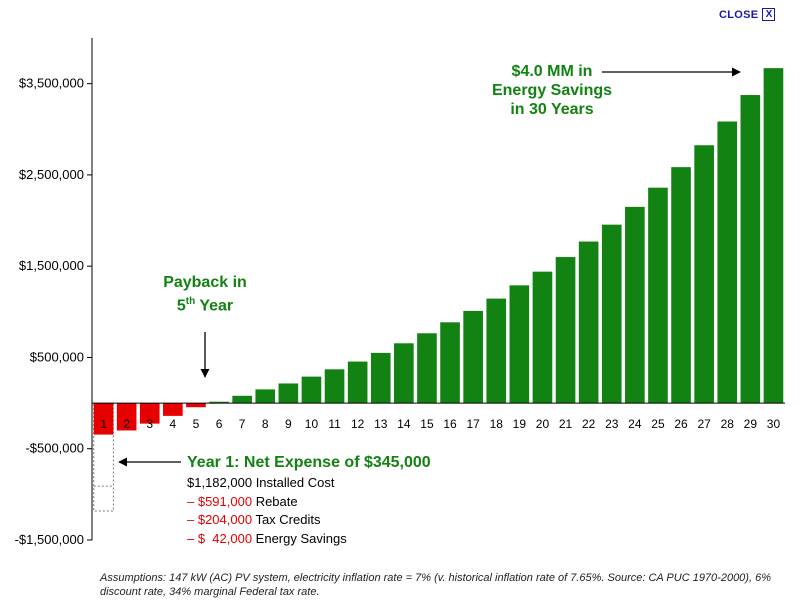 The height and width of the screenshot is (610, 800). What do you see at coordinates (299, 538) in the screenshot?
I see `breakdown-label: Energy Savings` at bounding box center [299, 538].